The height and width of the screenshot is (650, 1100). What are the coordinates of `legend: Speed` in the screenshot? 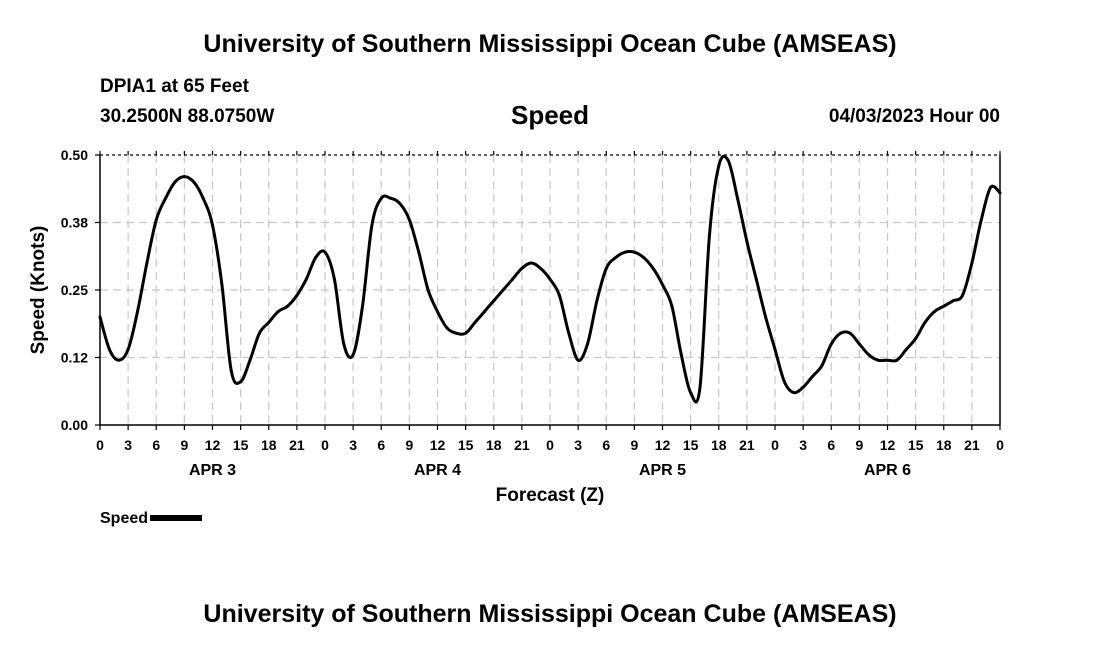 It's located at (151, 519).